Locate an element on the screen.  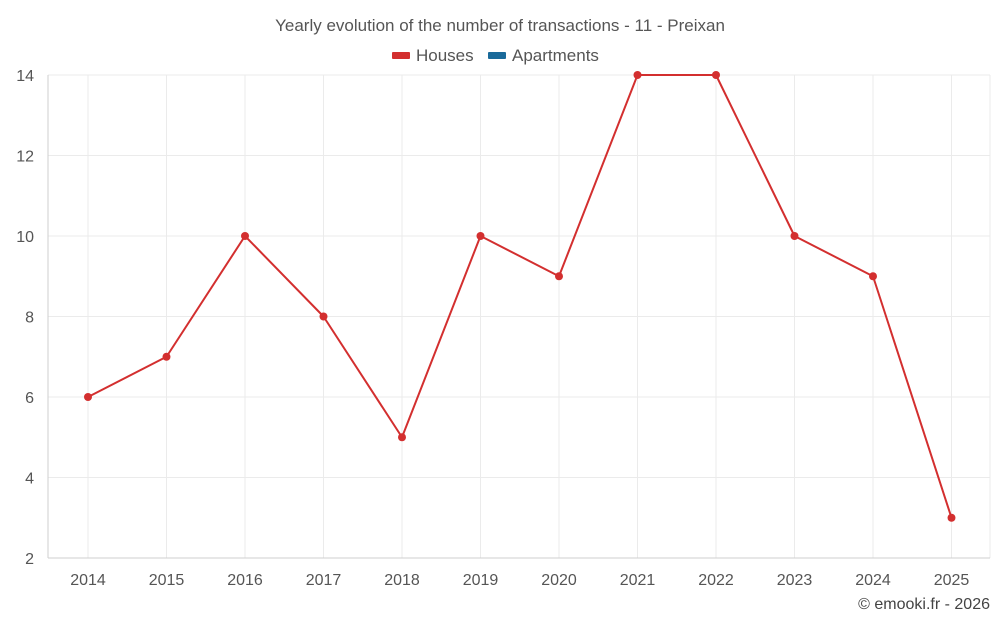
y-tick-label: 12 is located at coordinates (25, 157).